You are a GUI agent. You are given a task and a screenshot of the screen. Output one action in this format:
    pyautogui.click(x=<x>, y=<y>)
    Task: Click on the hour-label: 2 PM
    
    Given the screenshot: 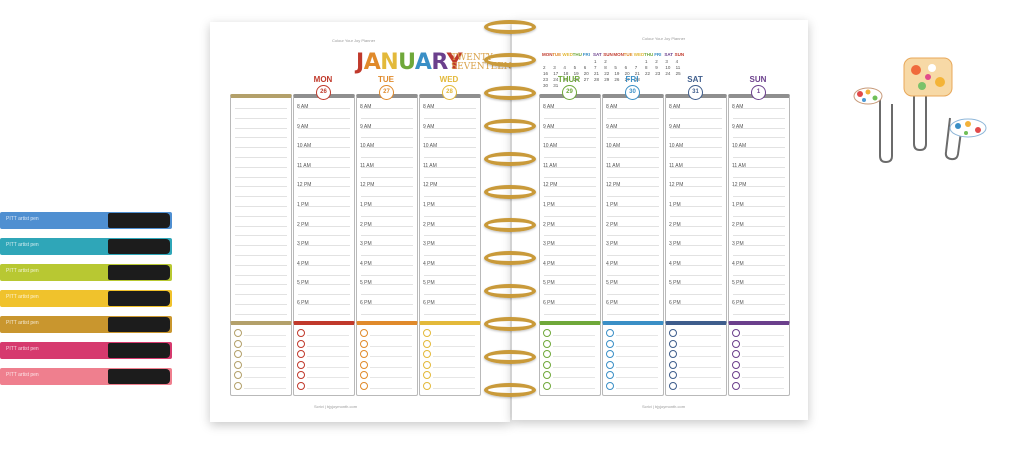 What is the action you would take?
    pyautogui.click(x=738, y=224)
    